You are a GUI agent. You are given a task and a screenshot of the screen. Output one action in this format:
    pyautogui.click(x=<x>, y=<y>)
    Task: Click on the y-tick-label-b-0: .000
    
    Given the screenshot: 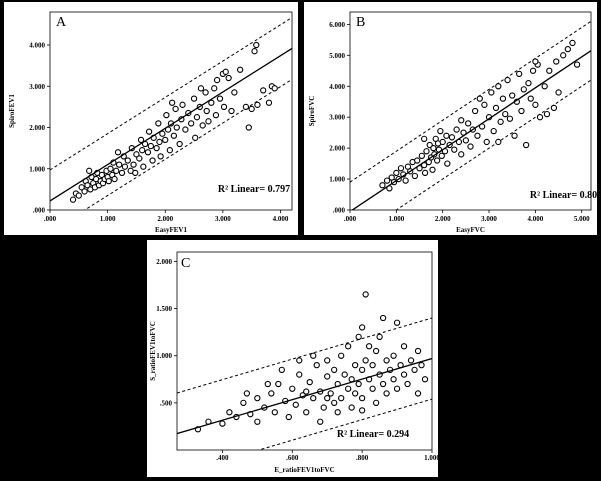 What is the action you would take?
    pyautogui.click(x=339, y=211)
    